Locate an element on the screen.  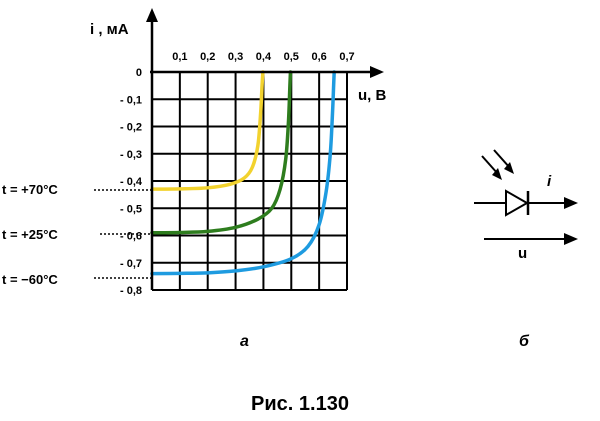
sublabel-a: а is located at coordinates (244, 341).